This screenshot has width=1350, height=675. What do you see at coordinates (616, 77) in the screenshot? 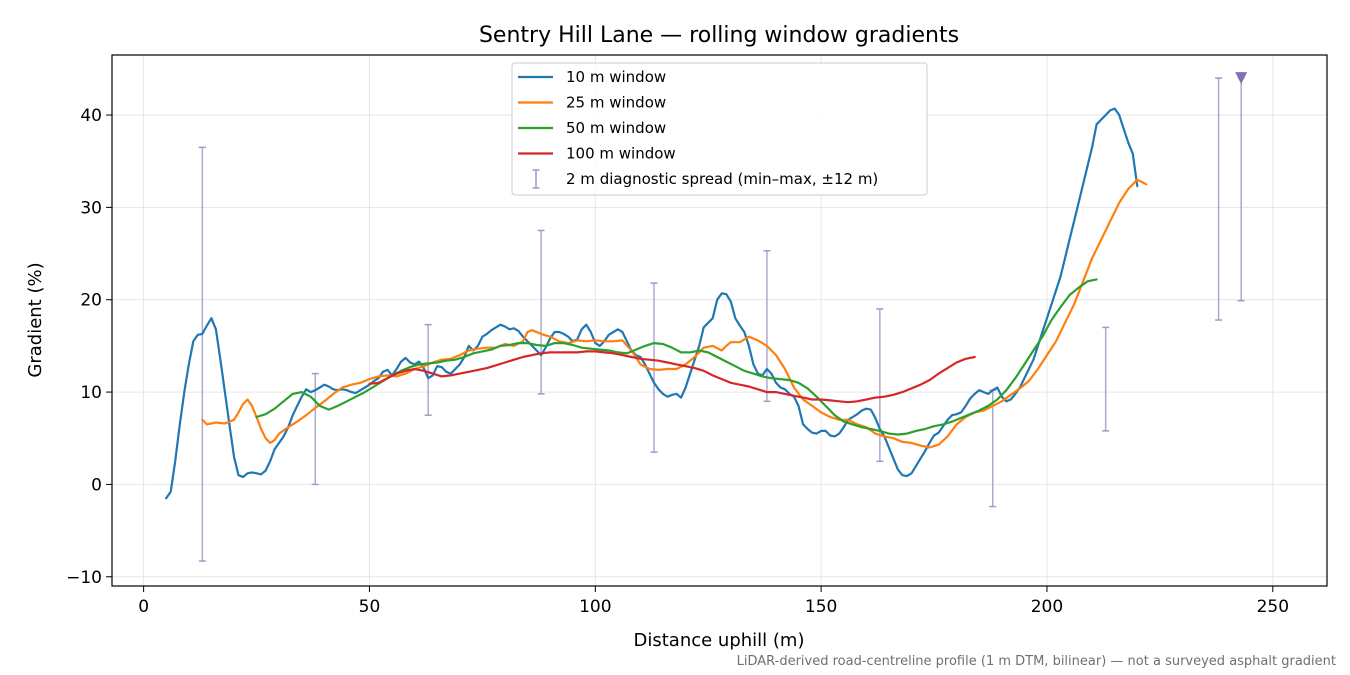
I see `legend-label: 10 m window` at bounding box center [616, 77].